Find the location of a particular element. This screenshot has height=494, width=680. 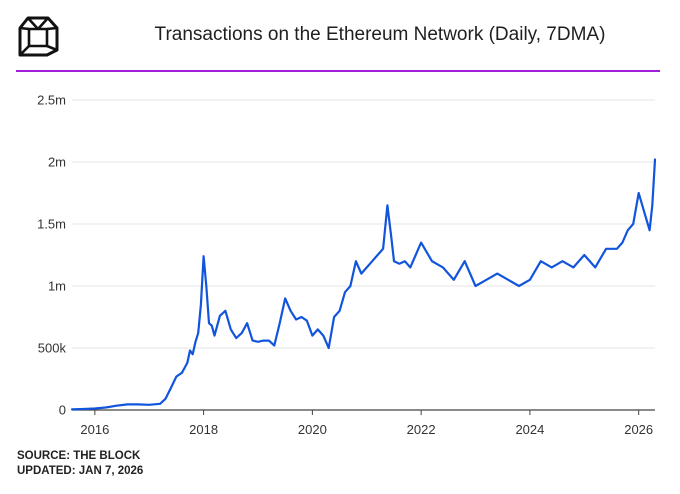

x-tick-label: 2024 is located at coordinates (529, 429).